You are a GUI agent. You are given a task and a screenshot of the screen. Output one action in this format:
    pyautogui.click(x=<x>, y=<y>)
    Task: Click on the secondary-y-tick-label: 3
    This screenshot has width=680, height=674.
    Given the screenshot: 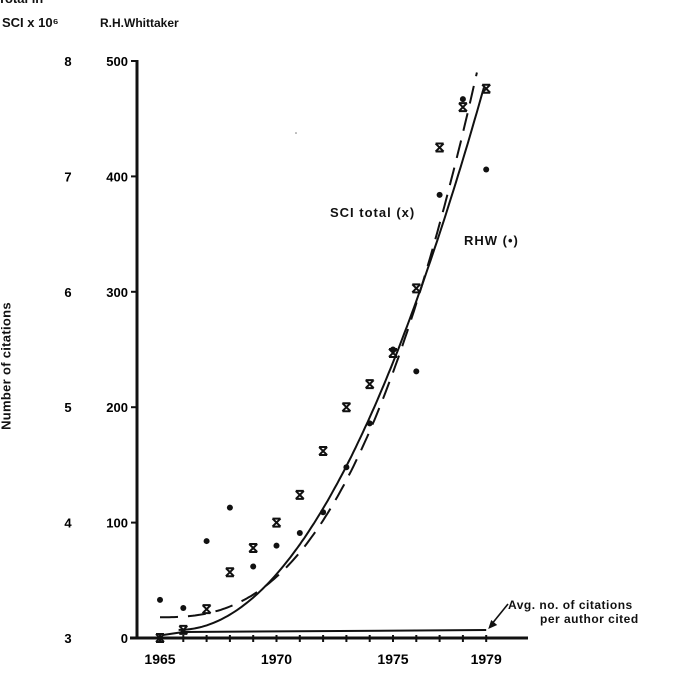 What is the action you would take?
    pyautogui.click(x=67, y=638)
    